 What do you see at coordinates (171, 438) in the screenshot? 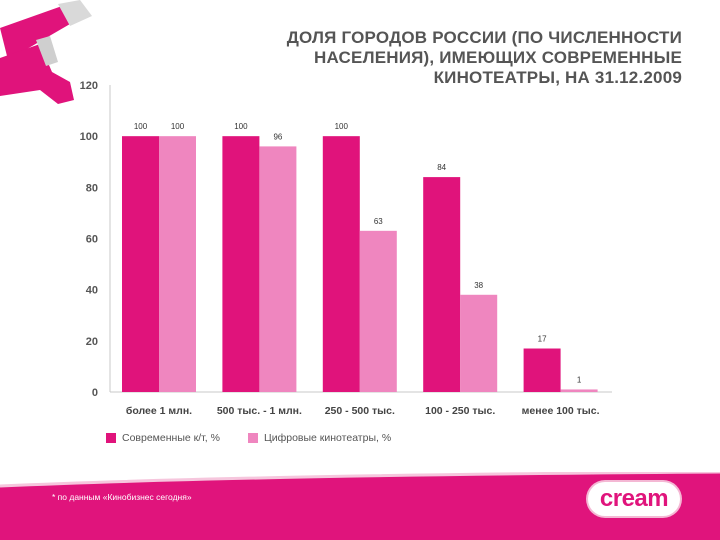
I see `legend-label-series-1: Современные к/т, %` at bounding box center [171, 438].